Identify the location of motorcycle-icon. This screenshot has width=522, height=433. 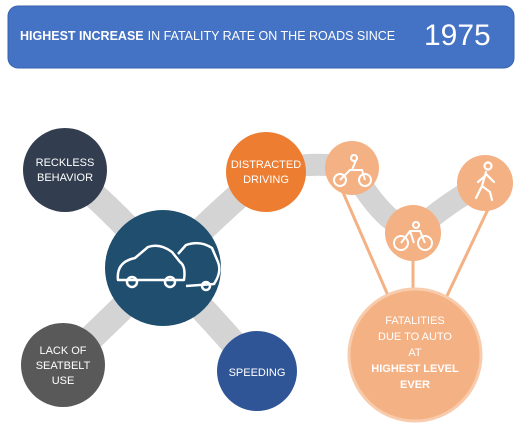
(352, 170).